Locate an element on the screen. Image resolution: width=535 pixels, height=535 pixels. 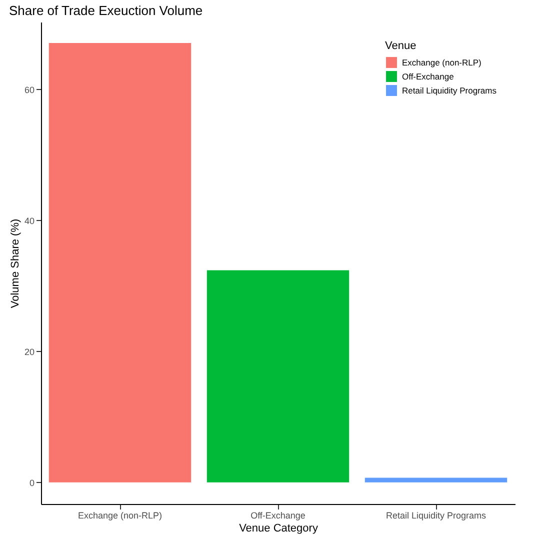
x-tick-label: Off-Exchange is located at coordinates (278, 515).